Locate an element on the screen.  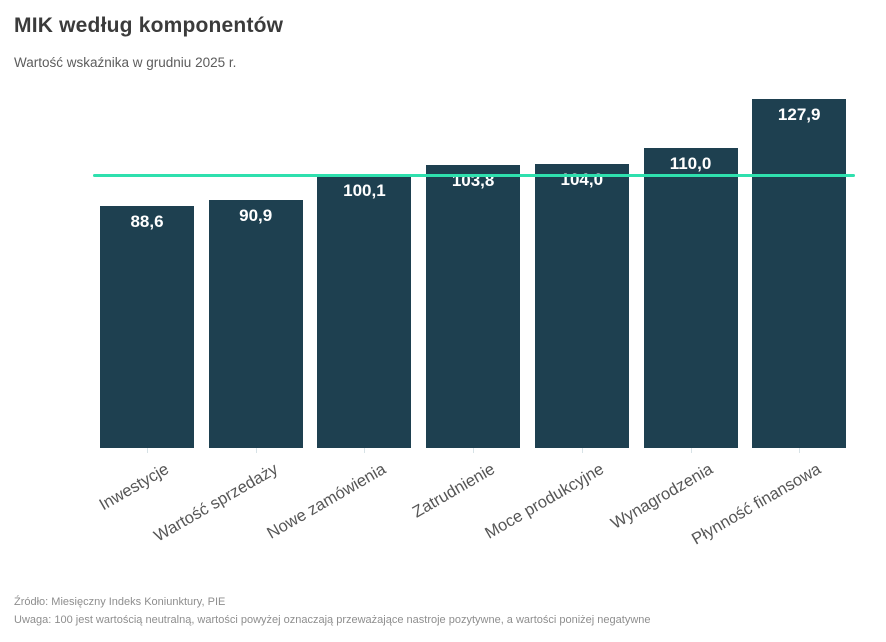
x-axis-label: Moce produkcyjne is located at coordinates (544, 501).